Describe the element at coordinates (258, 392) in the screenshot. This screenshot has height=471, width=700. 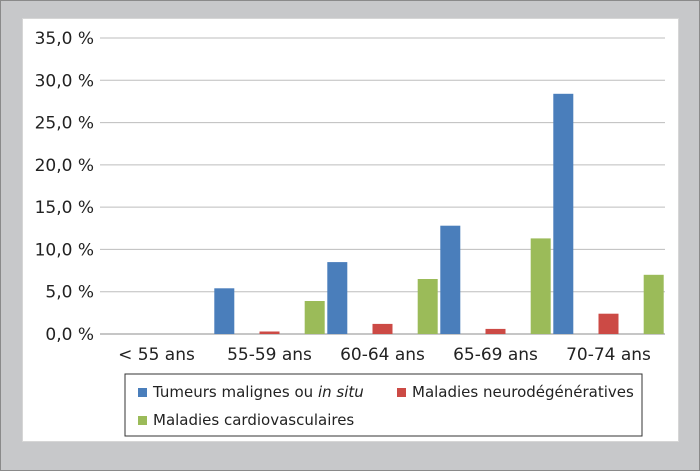
I see `legend-label-tumeurs: Tumeurs malignes ou in situ` at that location.